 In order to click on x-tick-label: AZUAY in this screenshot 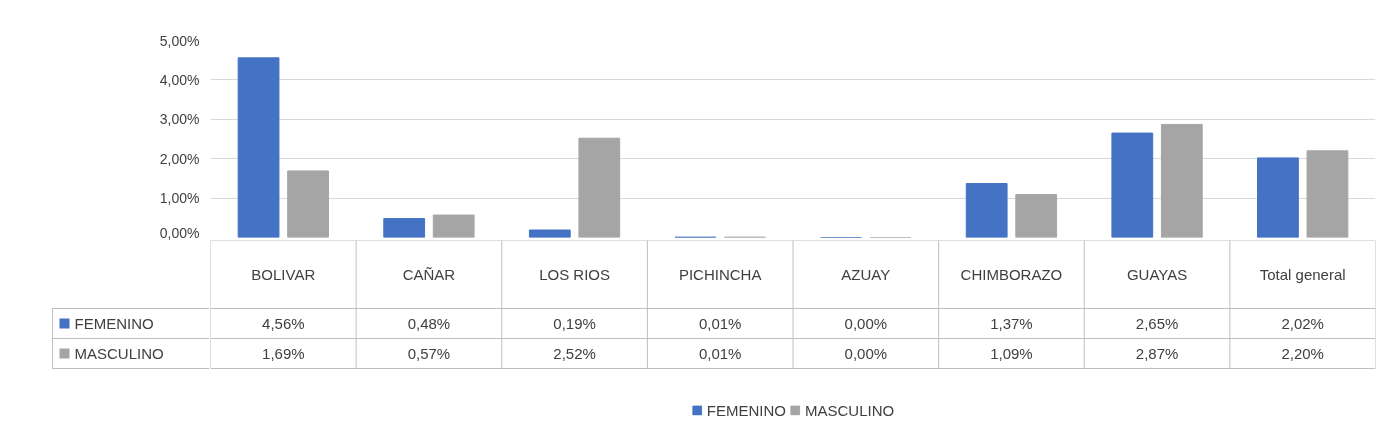, I will do `click(866, 274)`.